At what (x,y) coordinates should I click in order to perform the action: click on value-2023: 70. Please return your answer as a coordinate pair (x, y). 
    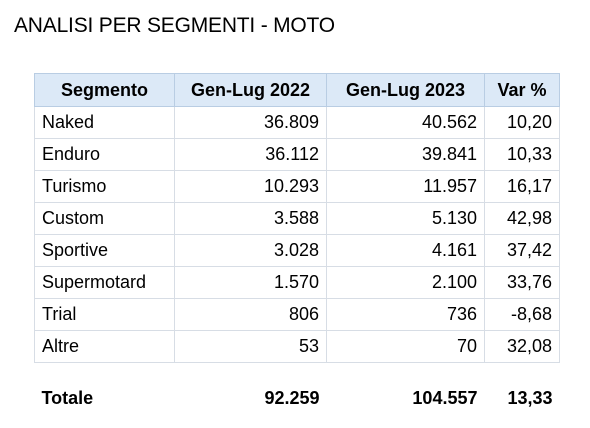
    Looking at the image, I should click on (405, 346).